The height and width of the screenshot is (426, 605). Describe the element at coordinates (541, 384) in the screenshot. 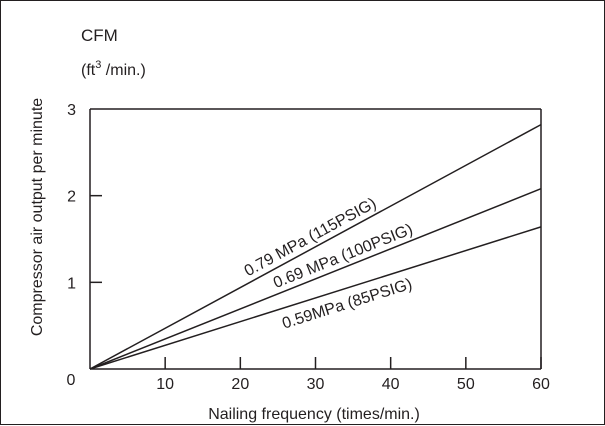

I see `x-tick-label: 60` at that location.